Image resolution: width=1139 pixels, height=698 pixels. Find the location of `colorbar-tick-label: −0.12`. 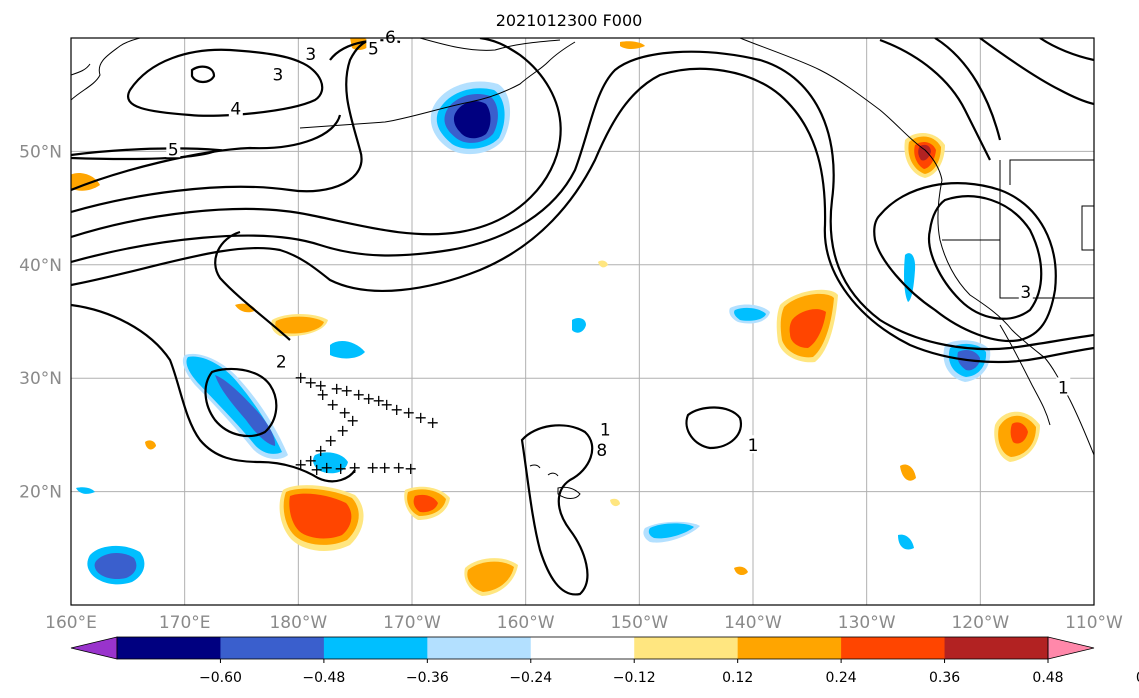

colorbar-tick-label: −0.12 is located at coordinates (634, 678).